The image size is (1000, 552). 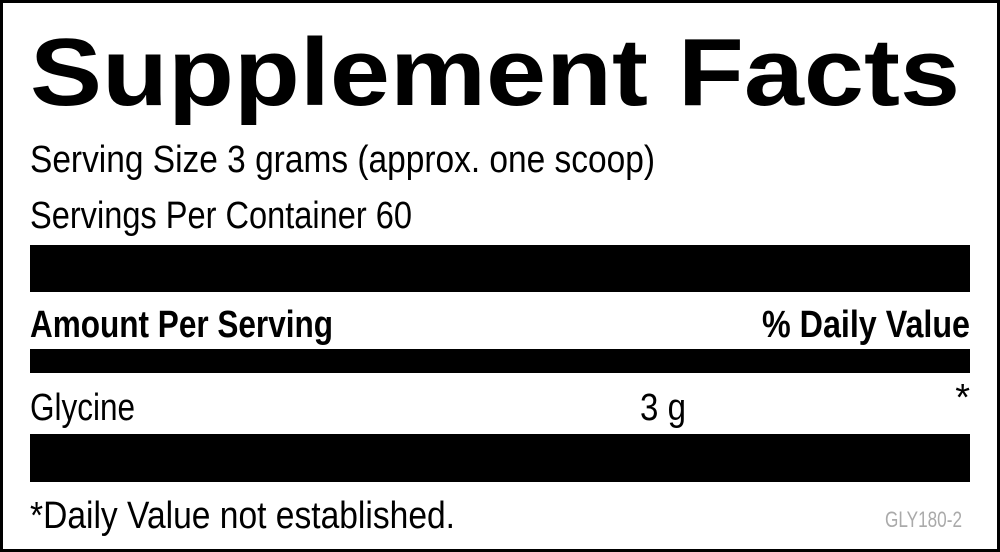 I want to click on servings-per-container: Servings Per Container 60, so click(x=221, y=216).